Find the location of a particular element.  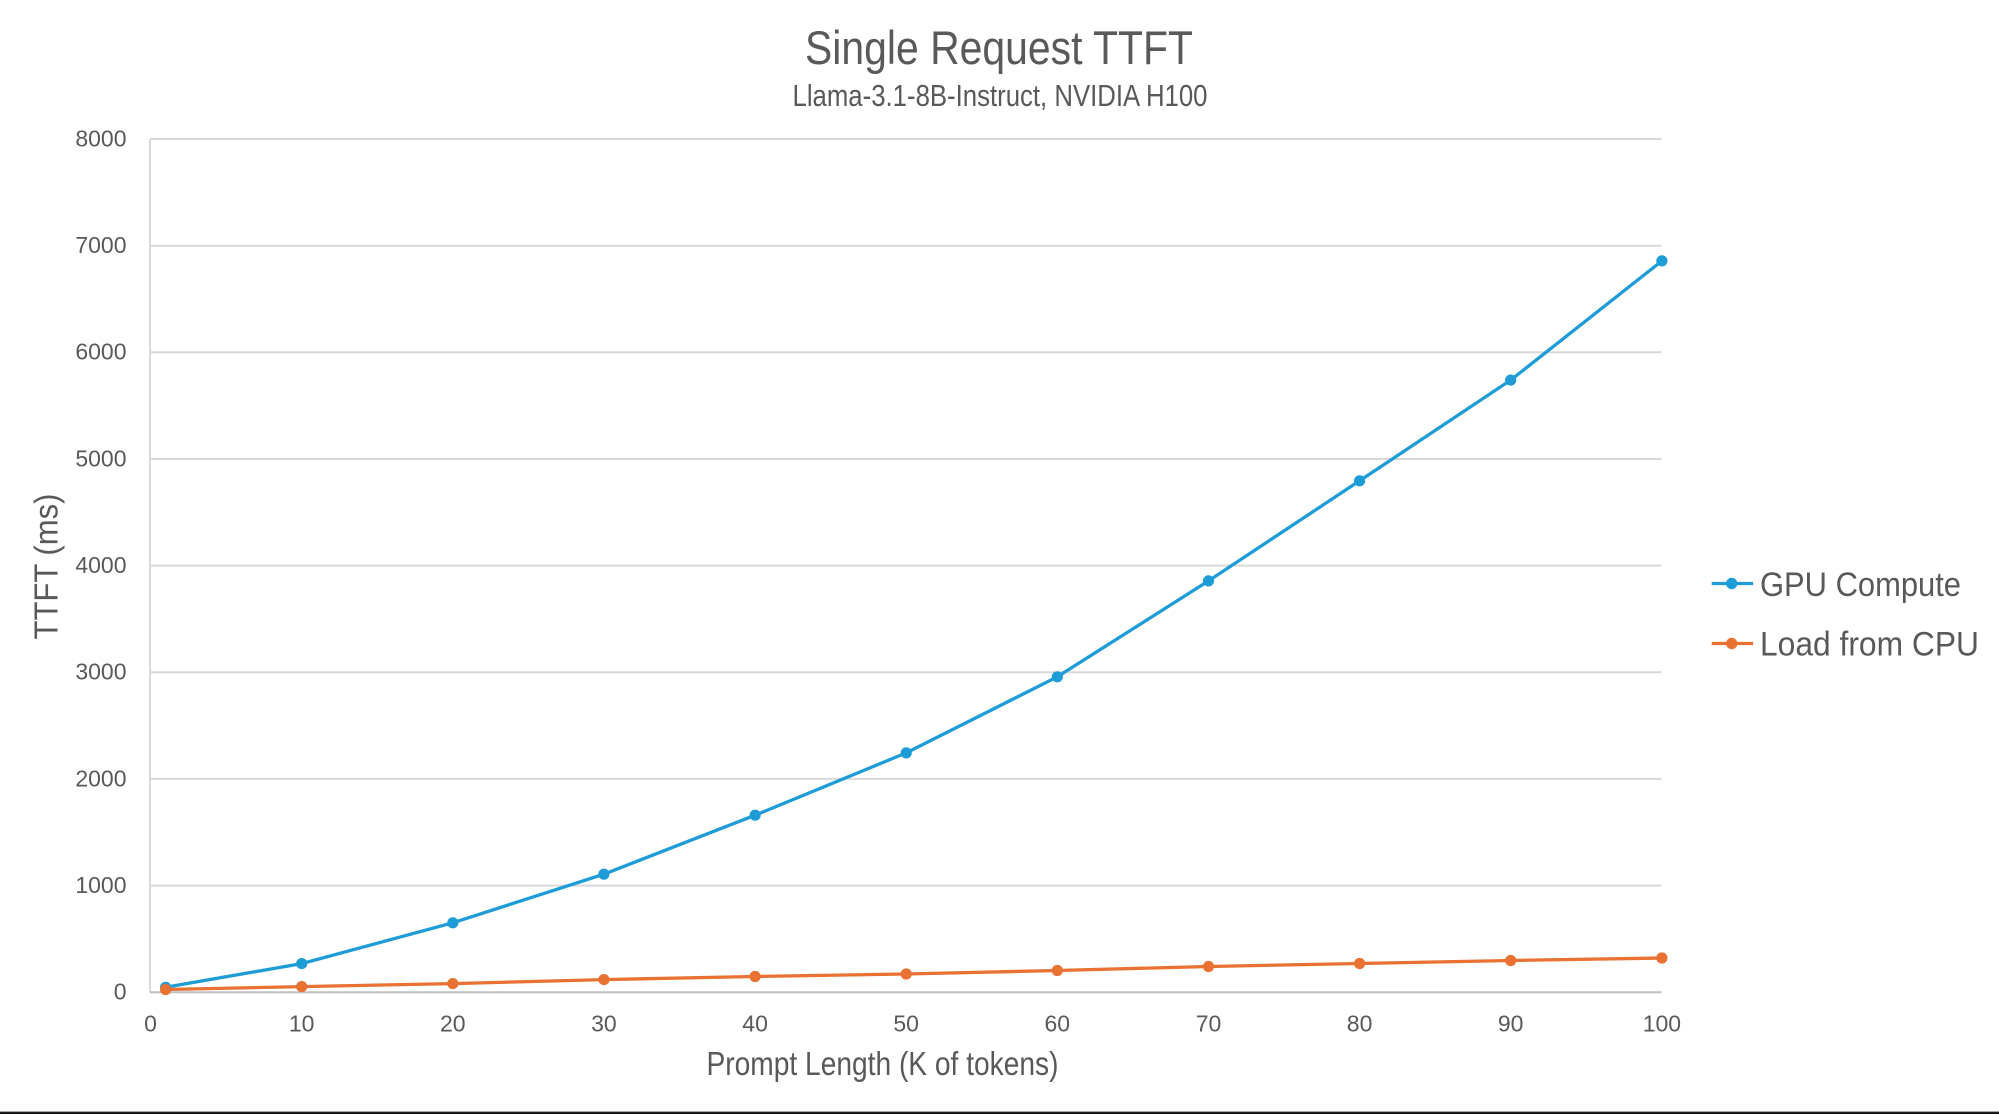

svg-text: Load from CPU is located at coordinates (1869, 644).